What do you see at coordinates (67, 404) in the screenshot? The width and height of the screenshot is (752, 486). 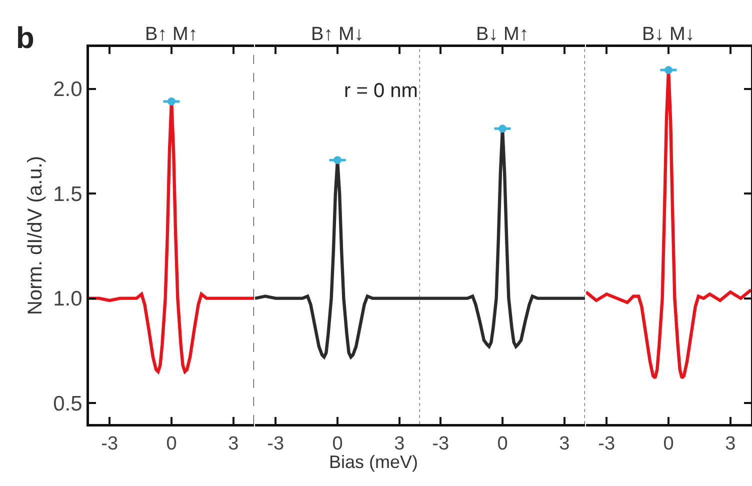 I see `y-tick-label: 0.5` at bounding box center [67, 404].